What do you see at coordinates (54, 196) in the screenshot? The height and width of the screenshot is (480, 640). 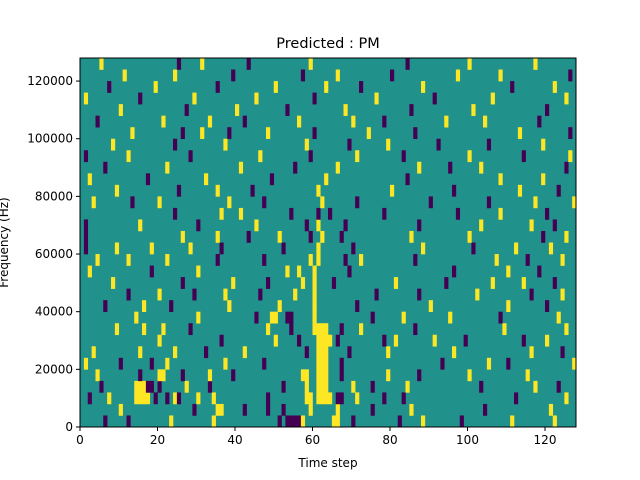 I see `y-tick-label: 80000` at bounding box center [54, 196].